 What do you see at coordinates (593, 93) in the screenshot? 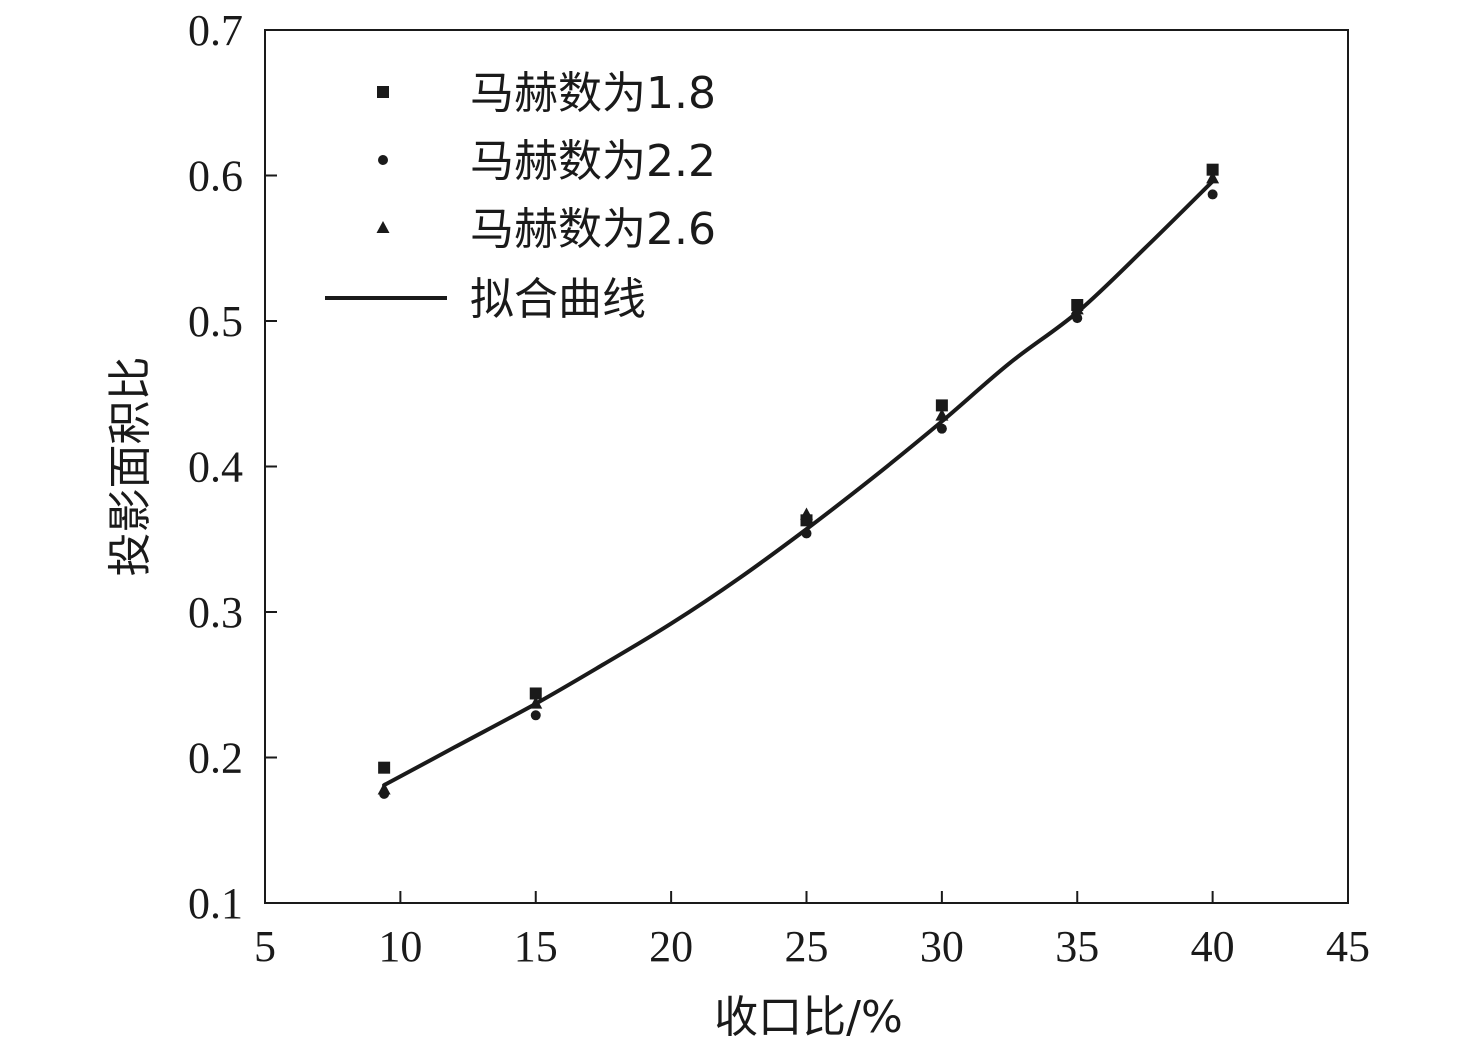
I see `legend-label: 马赫数为1.8` at bounding box center [593, 93].